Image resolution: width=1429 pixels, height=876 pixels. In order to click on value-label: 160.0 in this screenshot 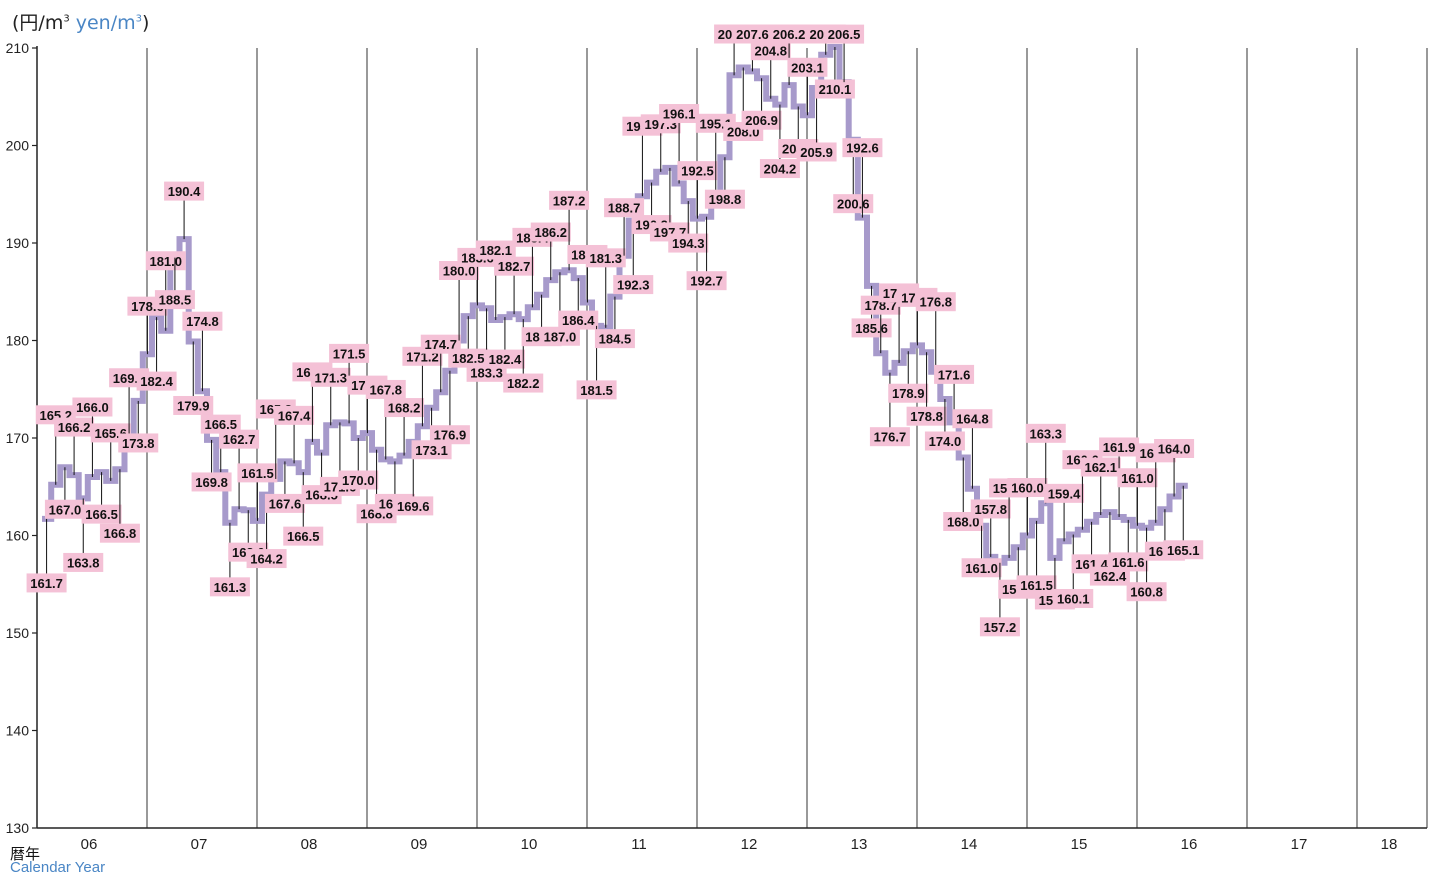, I will do `click(1027, 488)`.